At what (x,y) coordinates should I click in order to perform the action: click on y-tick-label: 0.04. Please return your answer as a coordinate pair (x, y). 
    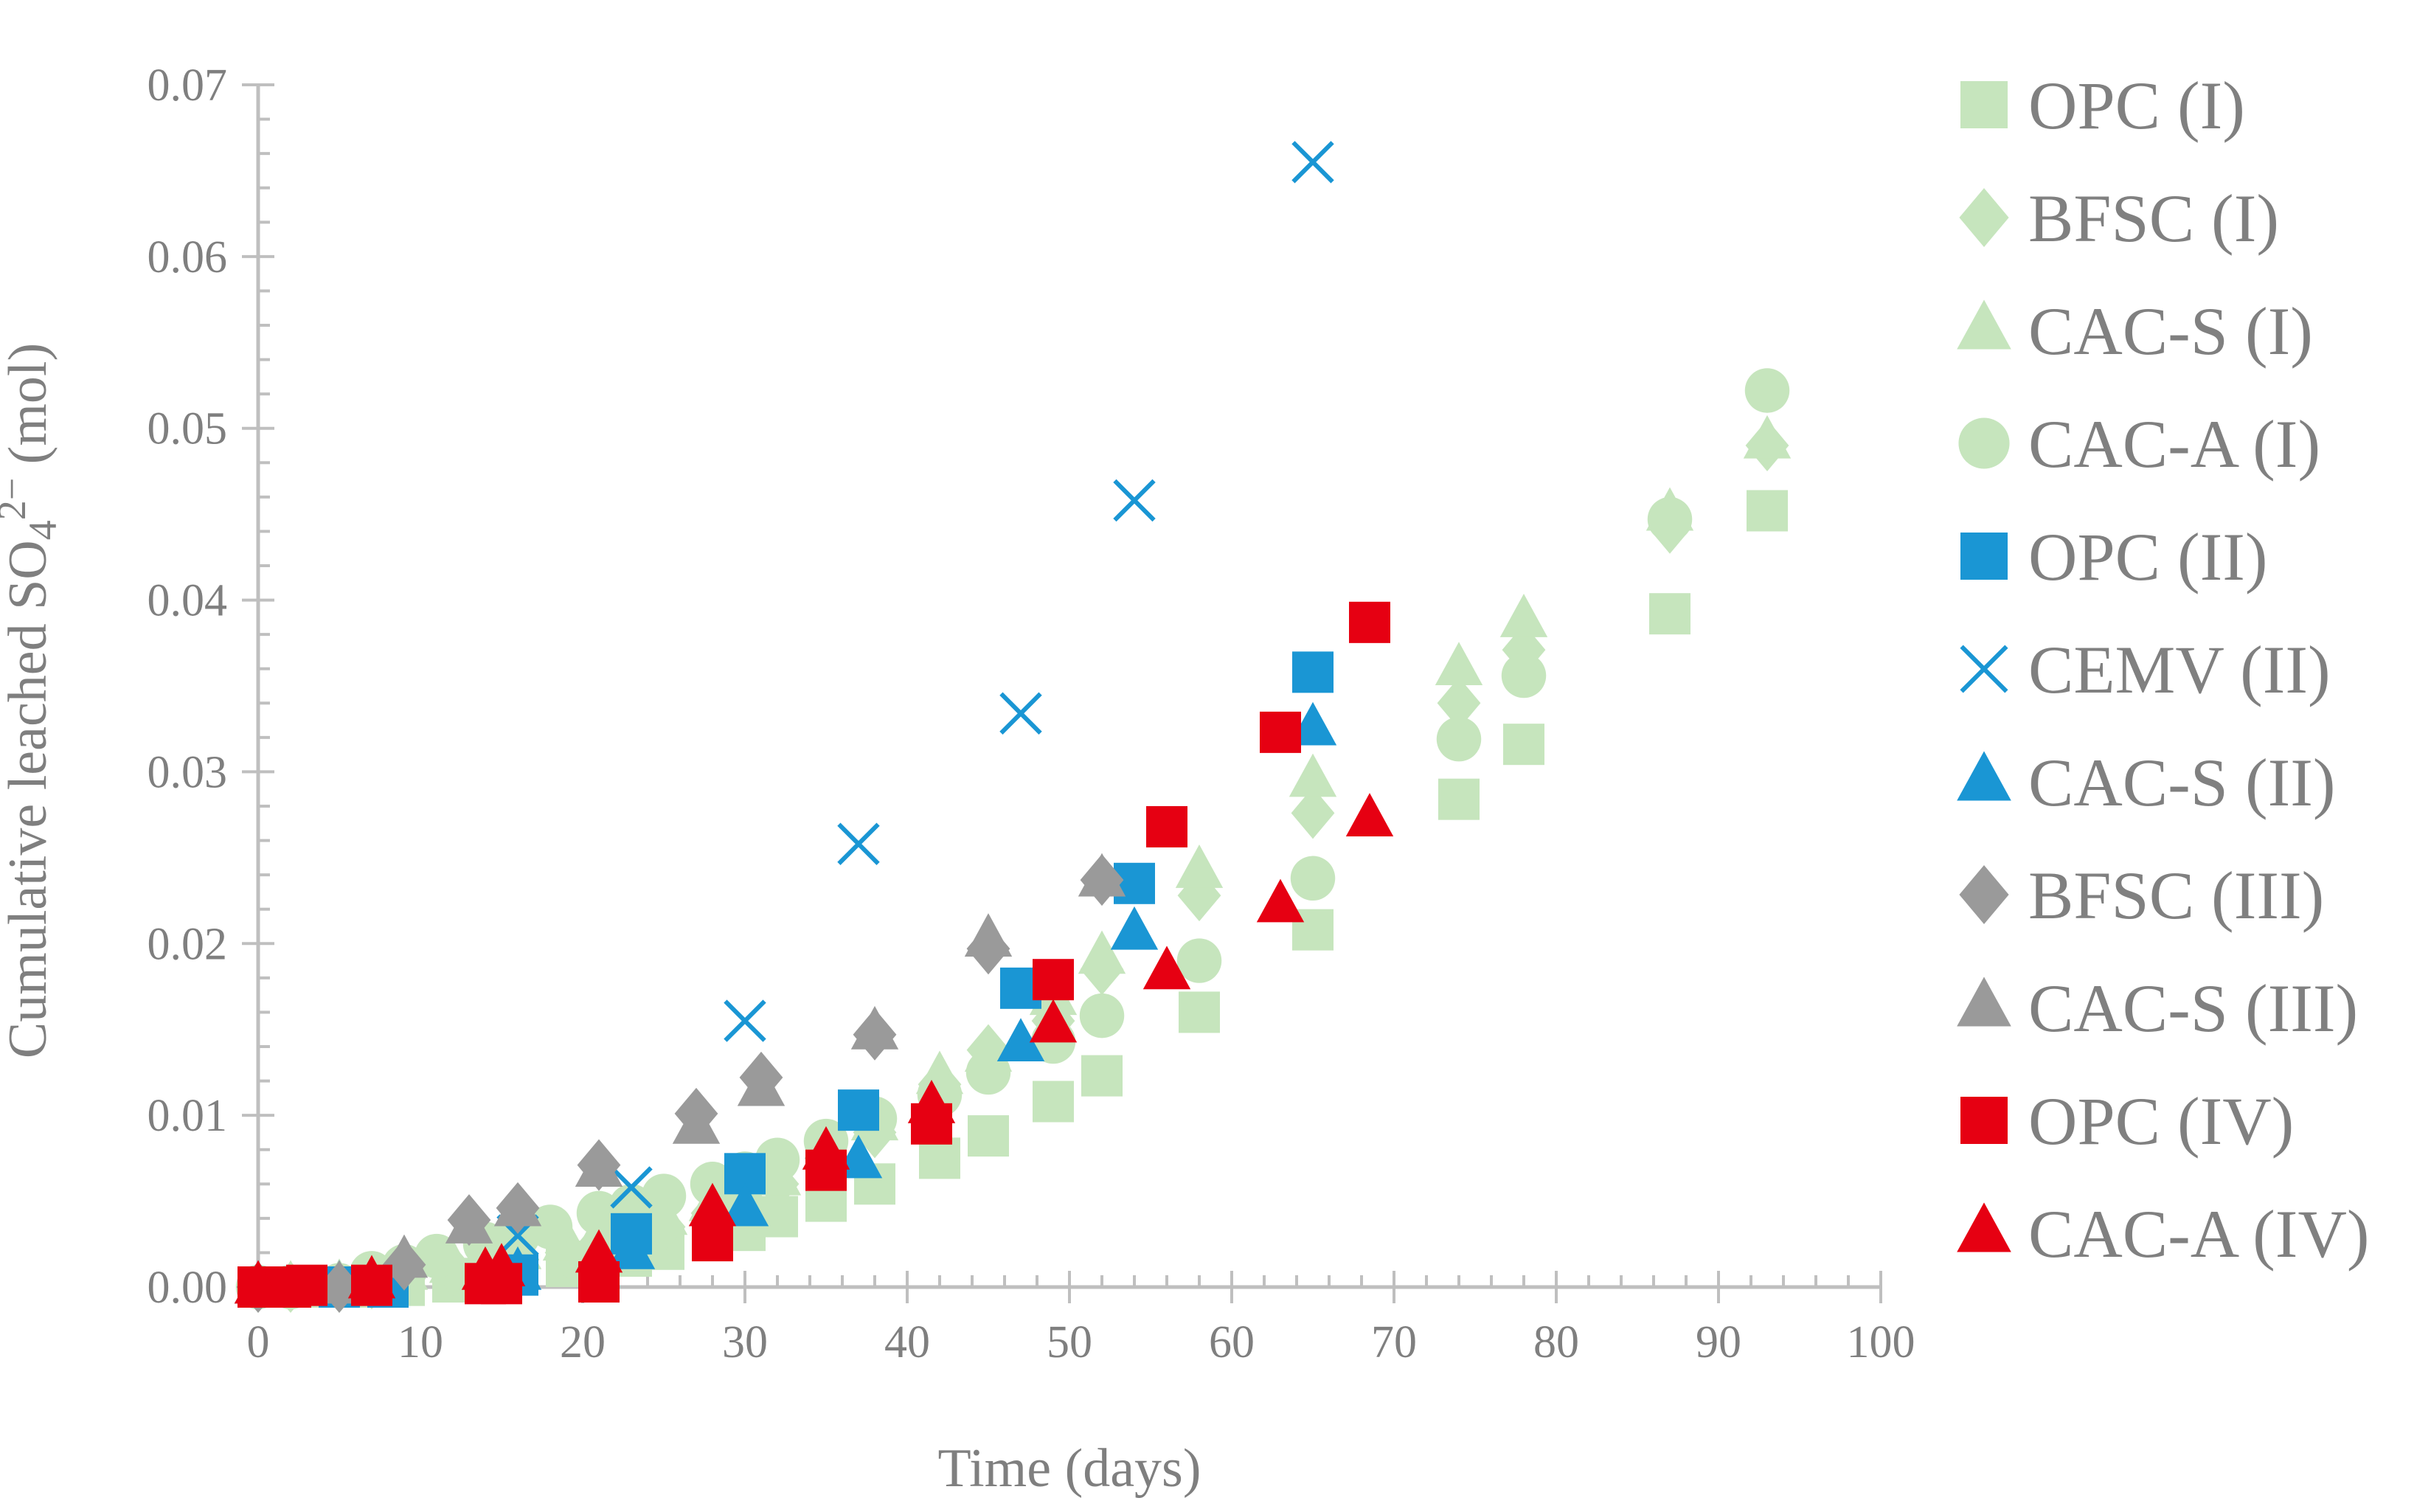
    Looking at the image, I should click on (188, 601).